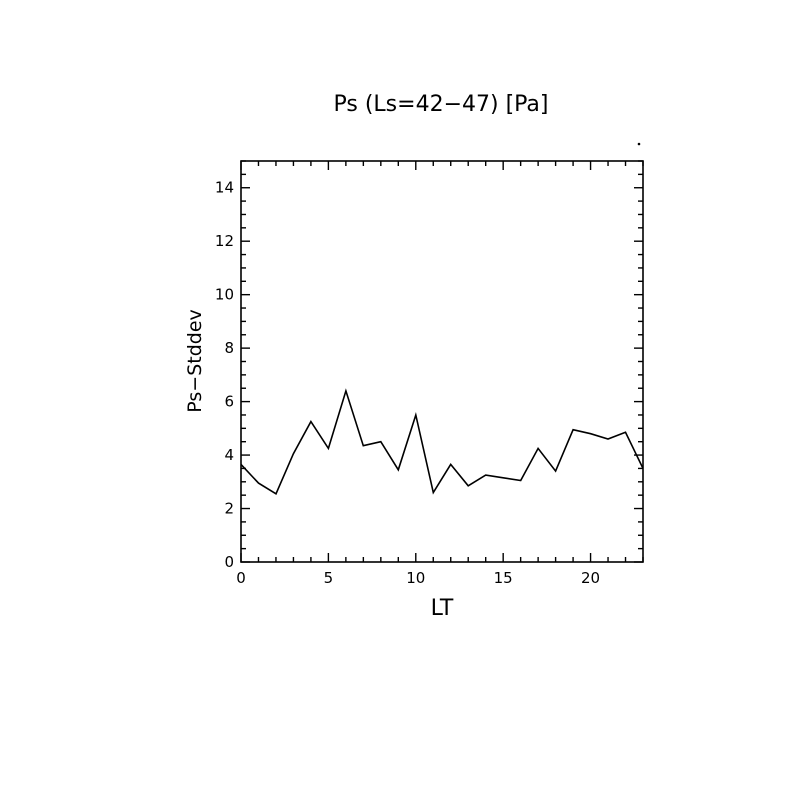 The width and height of the screenshot is (804, 809). Describe the element at coordinates (442, 608) in the screenshot. I see `x-axis-label: LT` at that location.